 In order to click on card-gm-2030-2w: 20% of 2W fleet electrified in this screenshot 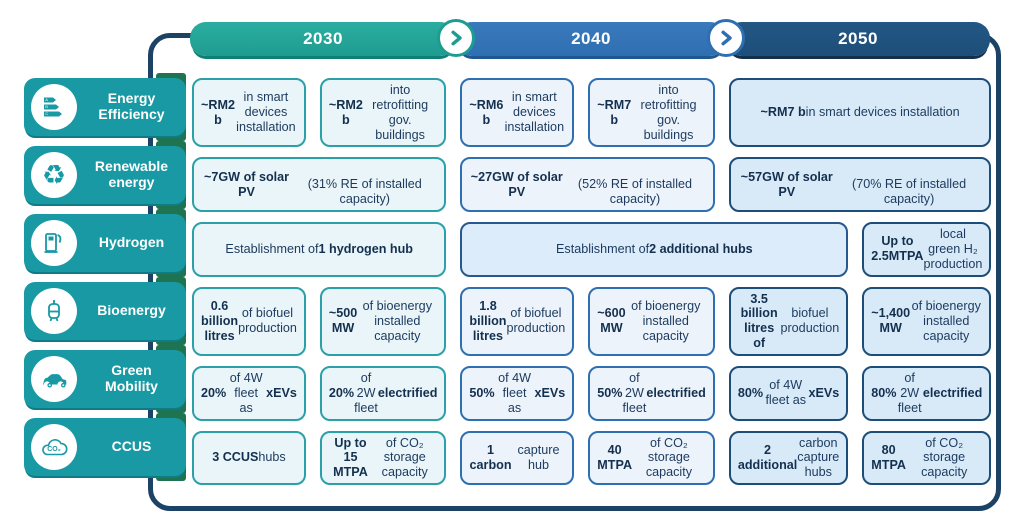, I will do `click(383, 393)`.